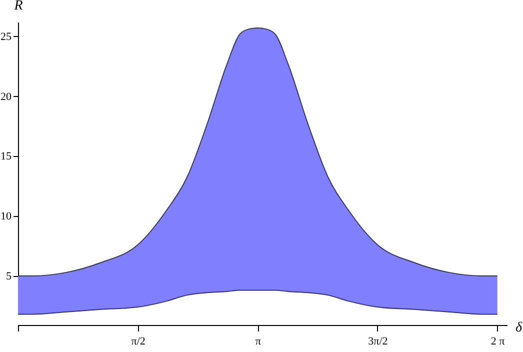 The width and height of the screenshot is (523, 352). What do you see at coordinates (138, 342) in the screenshot?
I see `x-tick-label: π/2` at bounding box center [138, 342].